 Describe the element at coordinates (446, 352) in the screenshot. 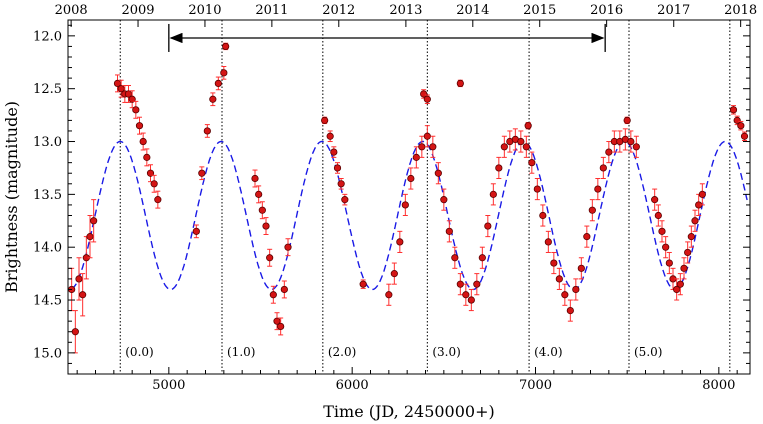

I see `phase-marker-label: (3.0)` at that location.